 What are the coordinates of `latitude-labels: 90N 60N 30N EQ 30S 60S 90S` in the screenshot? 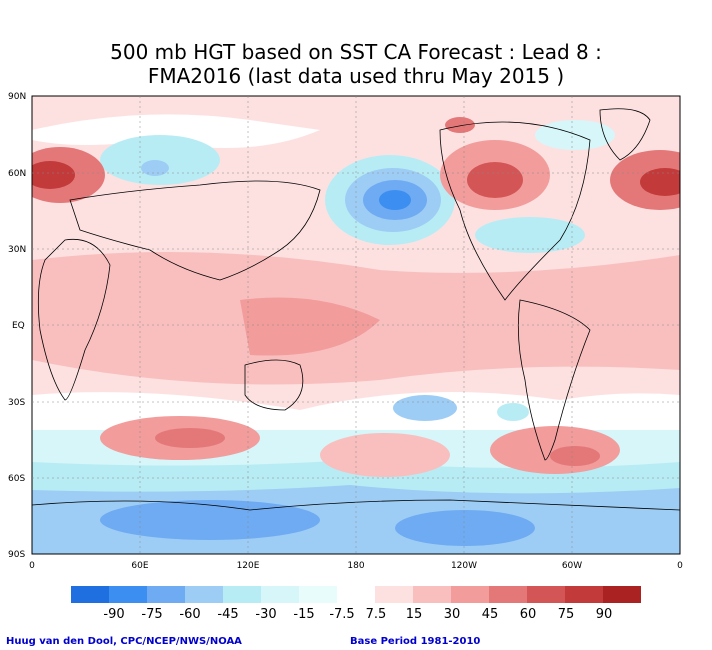 It's located at (17, 326).